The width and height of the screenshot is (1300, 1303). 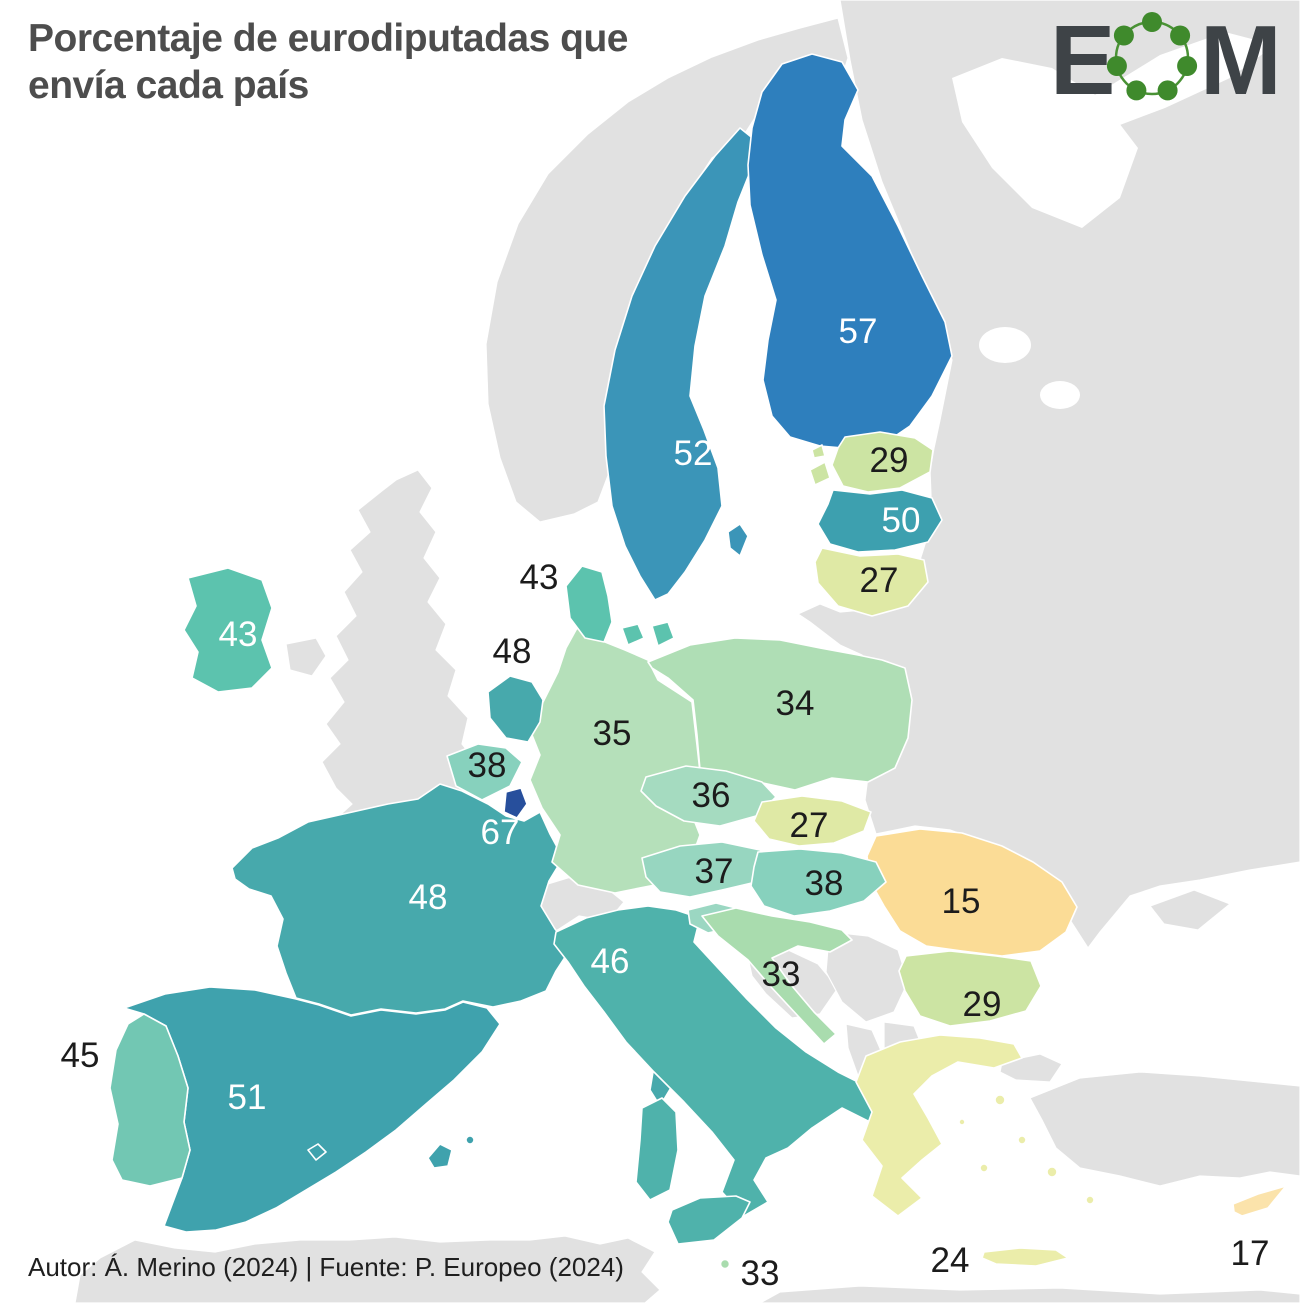 I want to click on value-label-italy: 46, so click(x=610, y=961).